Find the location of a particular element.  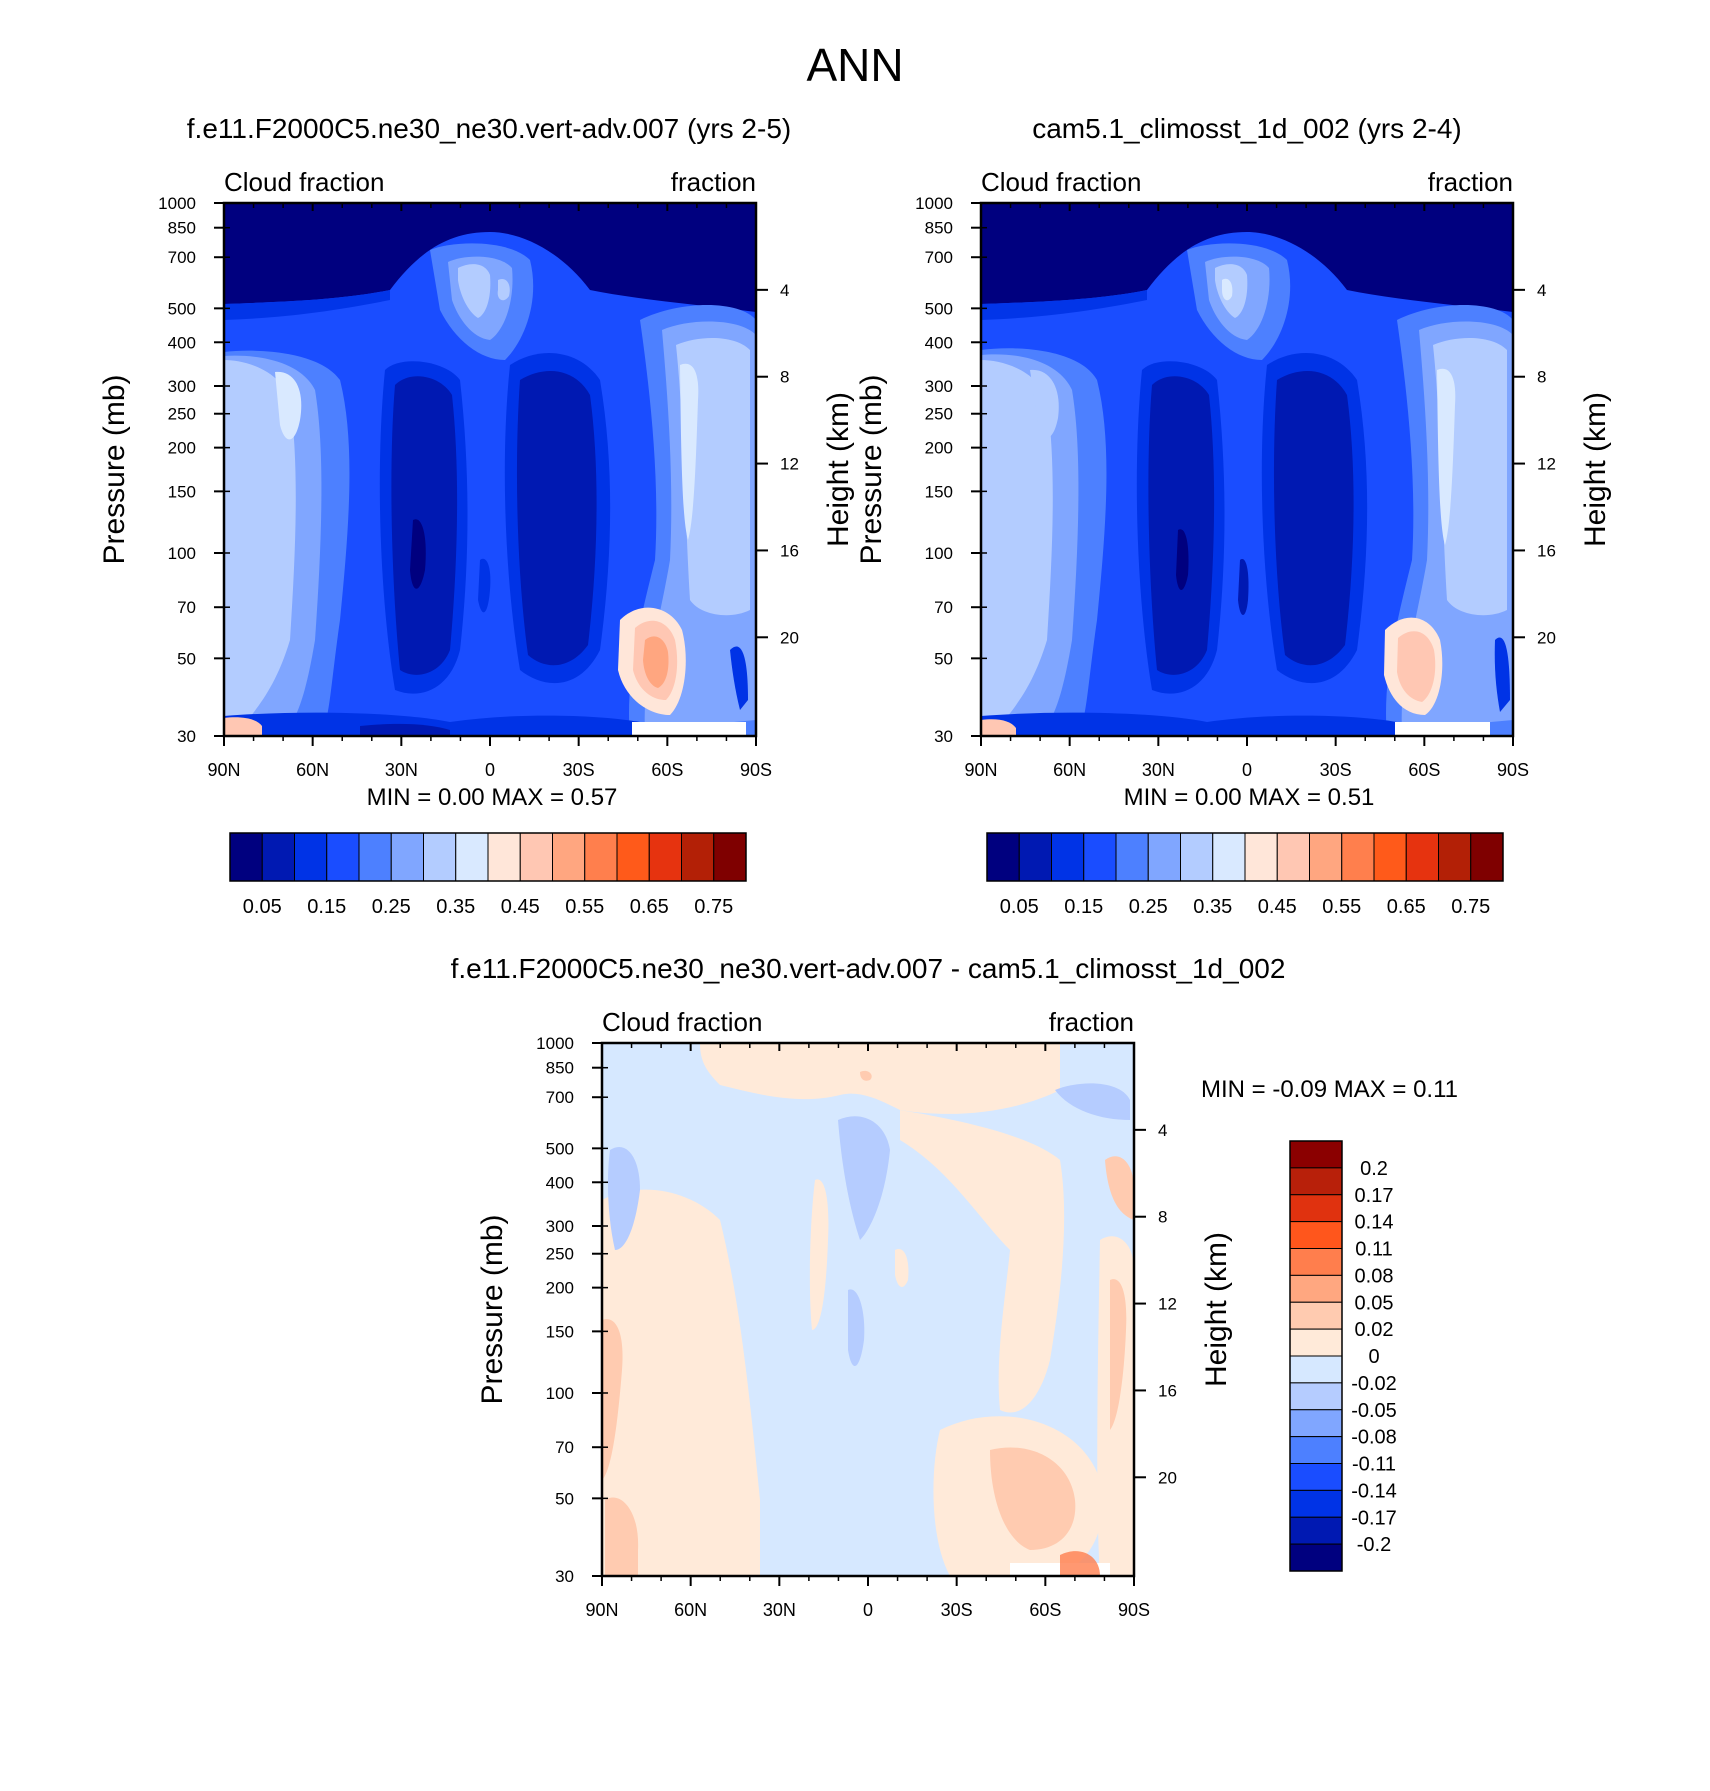

x-tick-label: 30N is located at coordinates (401, 770).